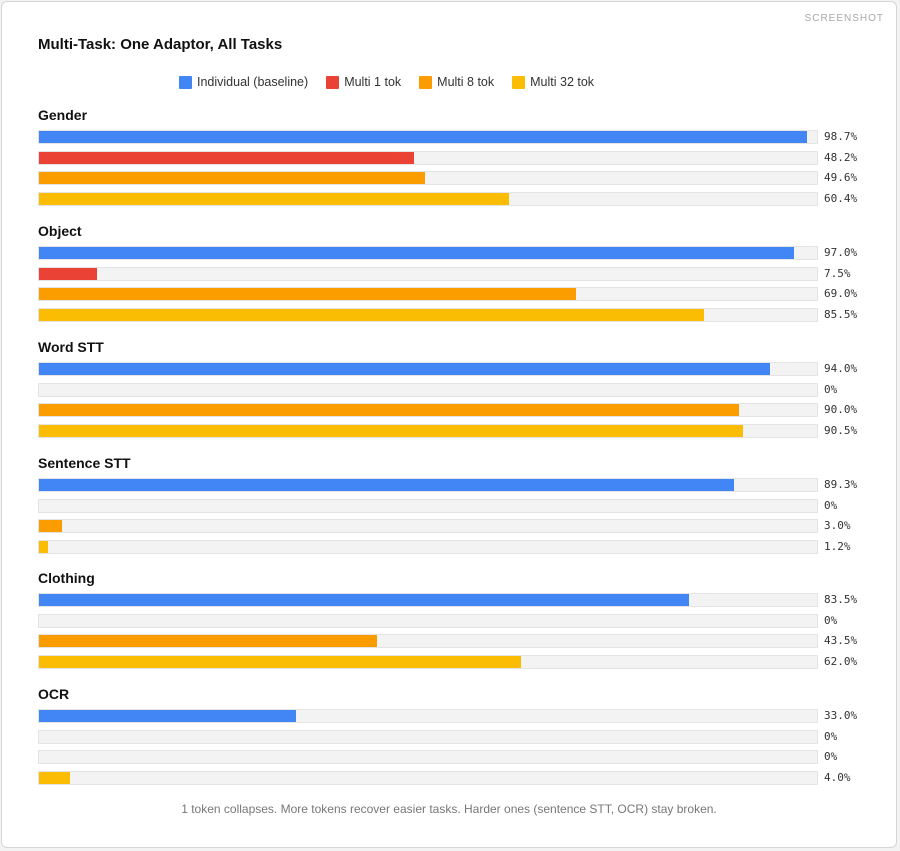 The image size is (900, 851). I want to click on legend-item-individual: Individual (baseline), so click(243, 82).